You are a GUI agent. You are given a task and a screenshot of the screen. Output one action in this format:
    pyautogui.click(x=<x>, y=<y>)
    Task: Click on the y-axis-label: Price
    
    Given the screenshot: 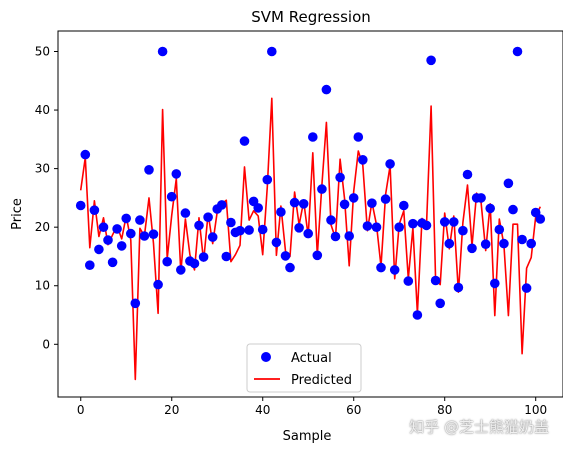 What is the action you would take?
    pyautogui.click(x=17, y=214)
    